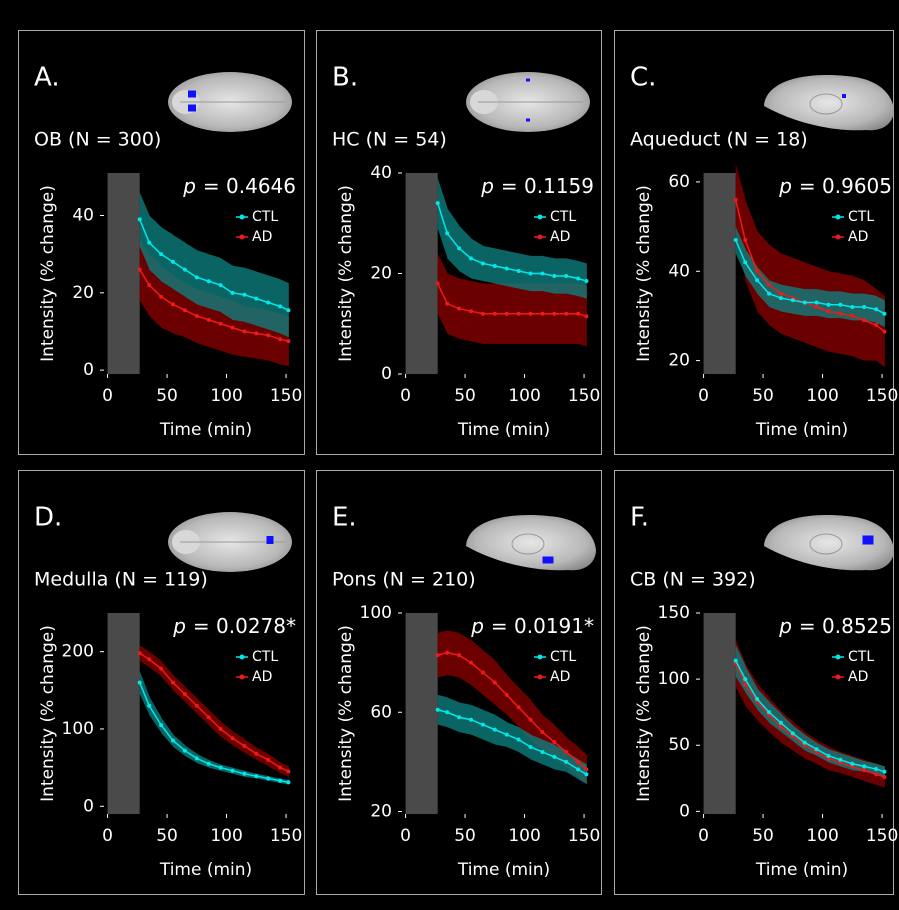  I want to click on legend-label: AD, so click(560, 677).